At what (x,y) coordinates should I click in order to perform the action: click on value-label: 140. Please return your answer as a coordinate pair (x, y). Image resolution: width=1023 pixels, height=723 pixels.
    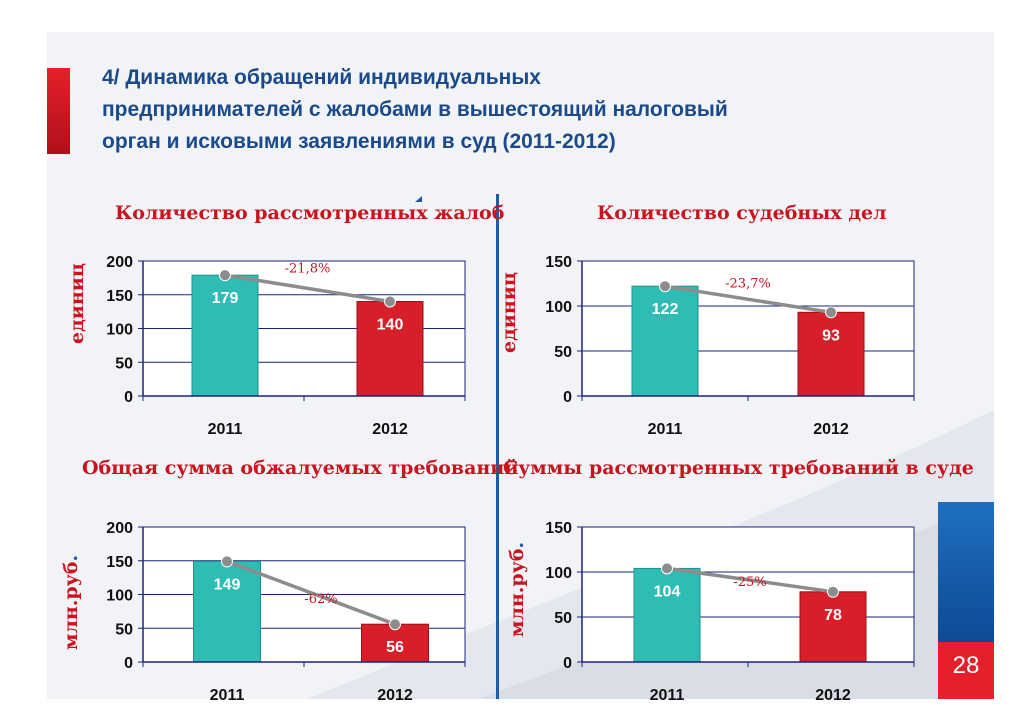
    Looking at the image, I should click on (390, 325).